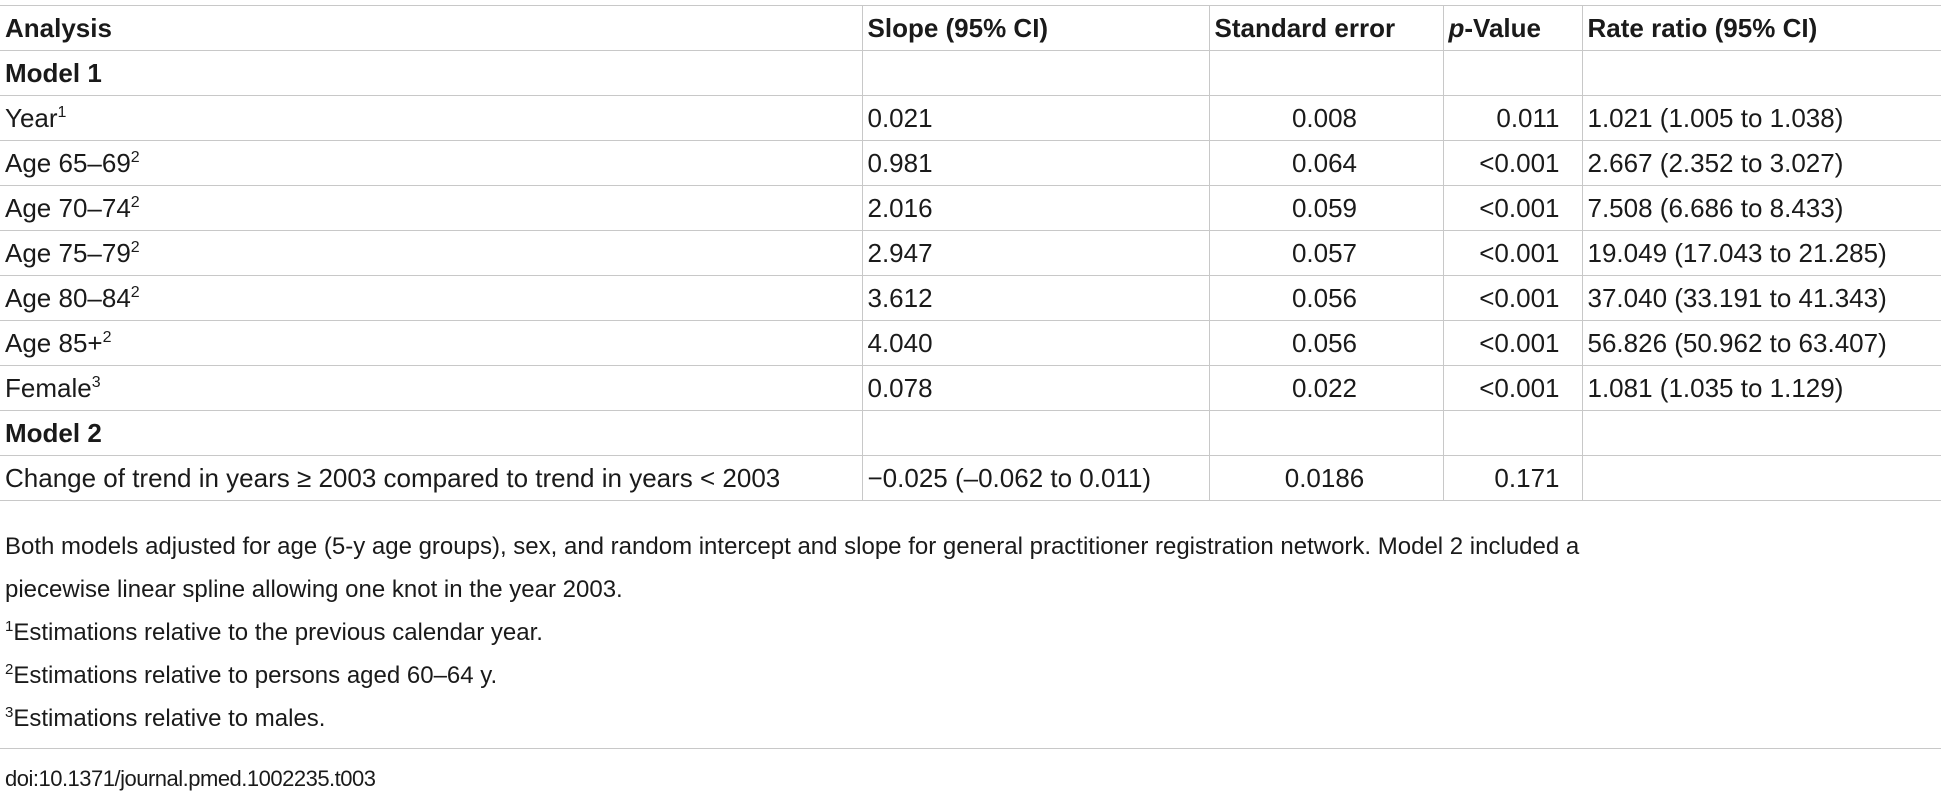  I want to click on header-p-value: p-Value, so click(1512, 28).